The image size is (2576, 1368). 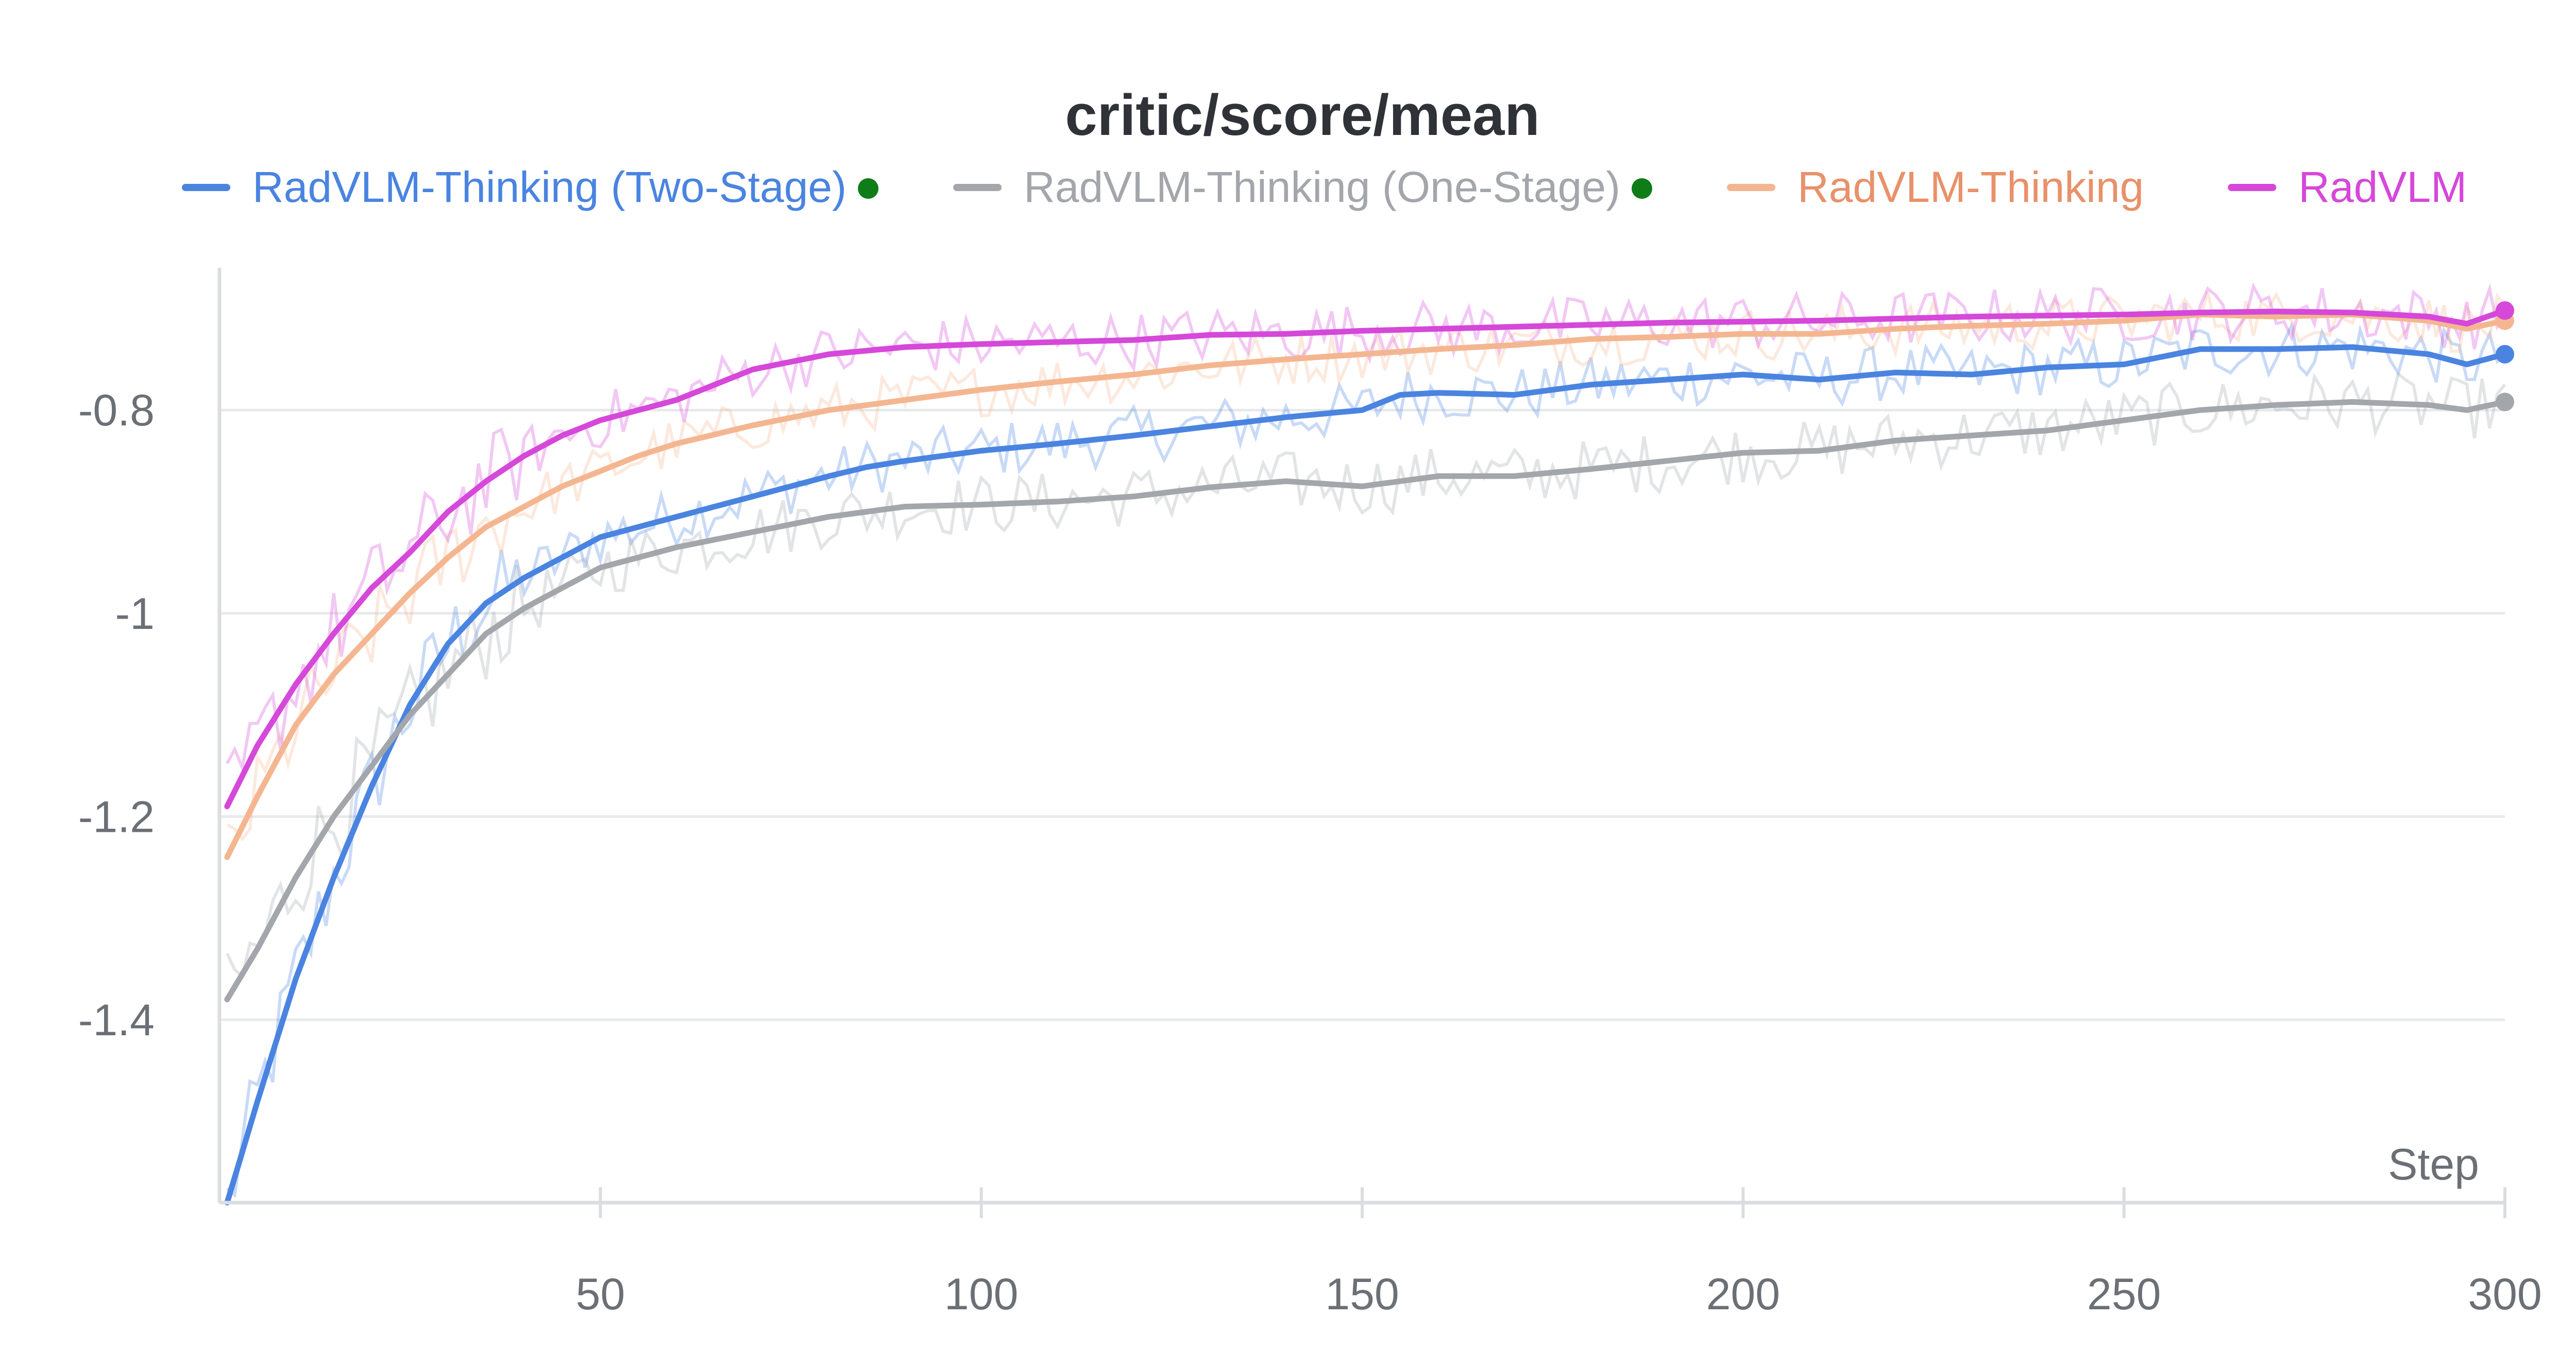 I want to click on x-axis-label: Step, so click(x=2433, y=1164).